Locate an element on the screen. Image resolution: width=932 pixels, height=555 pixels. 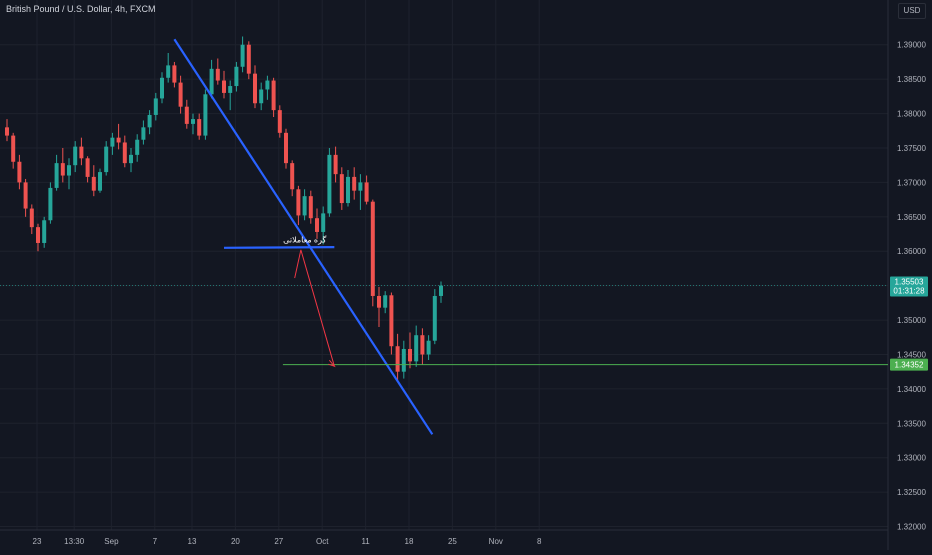
y-tick-label: 1.33500 is located at coordinates (911, 423).